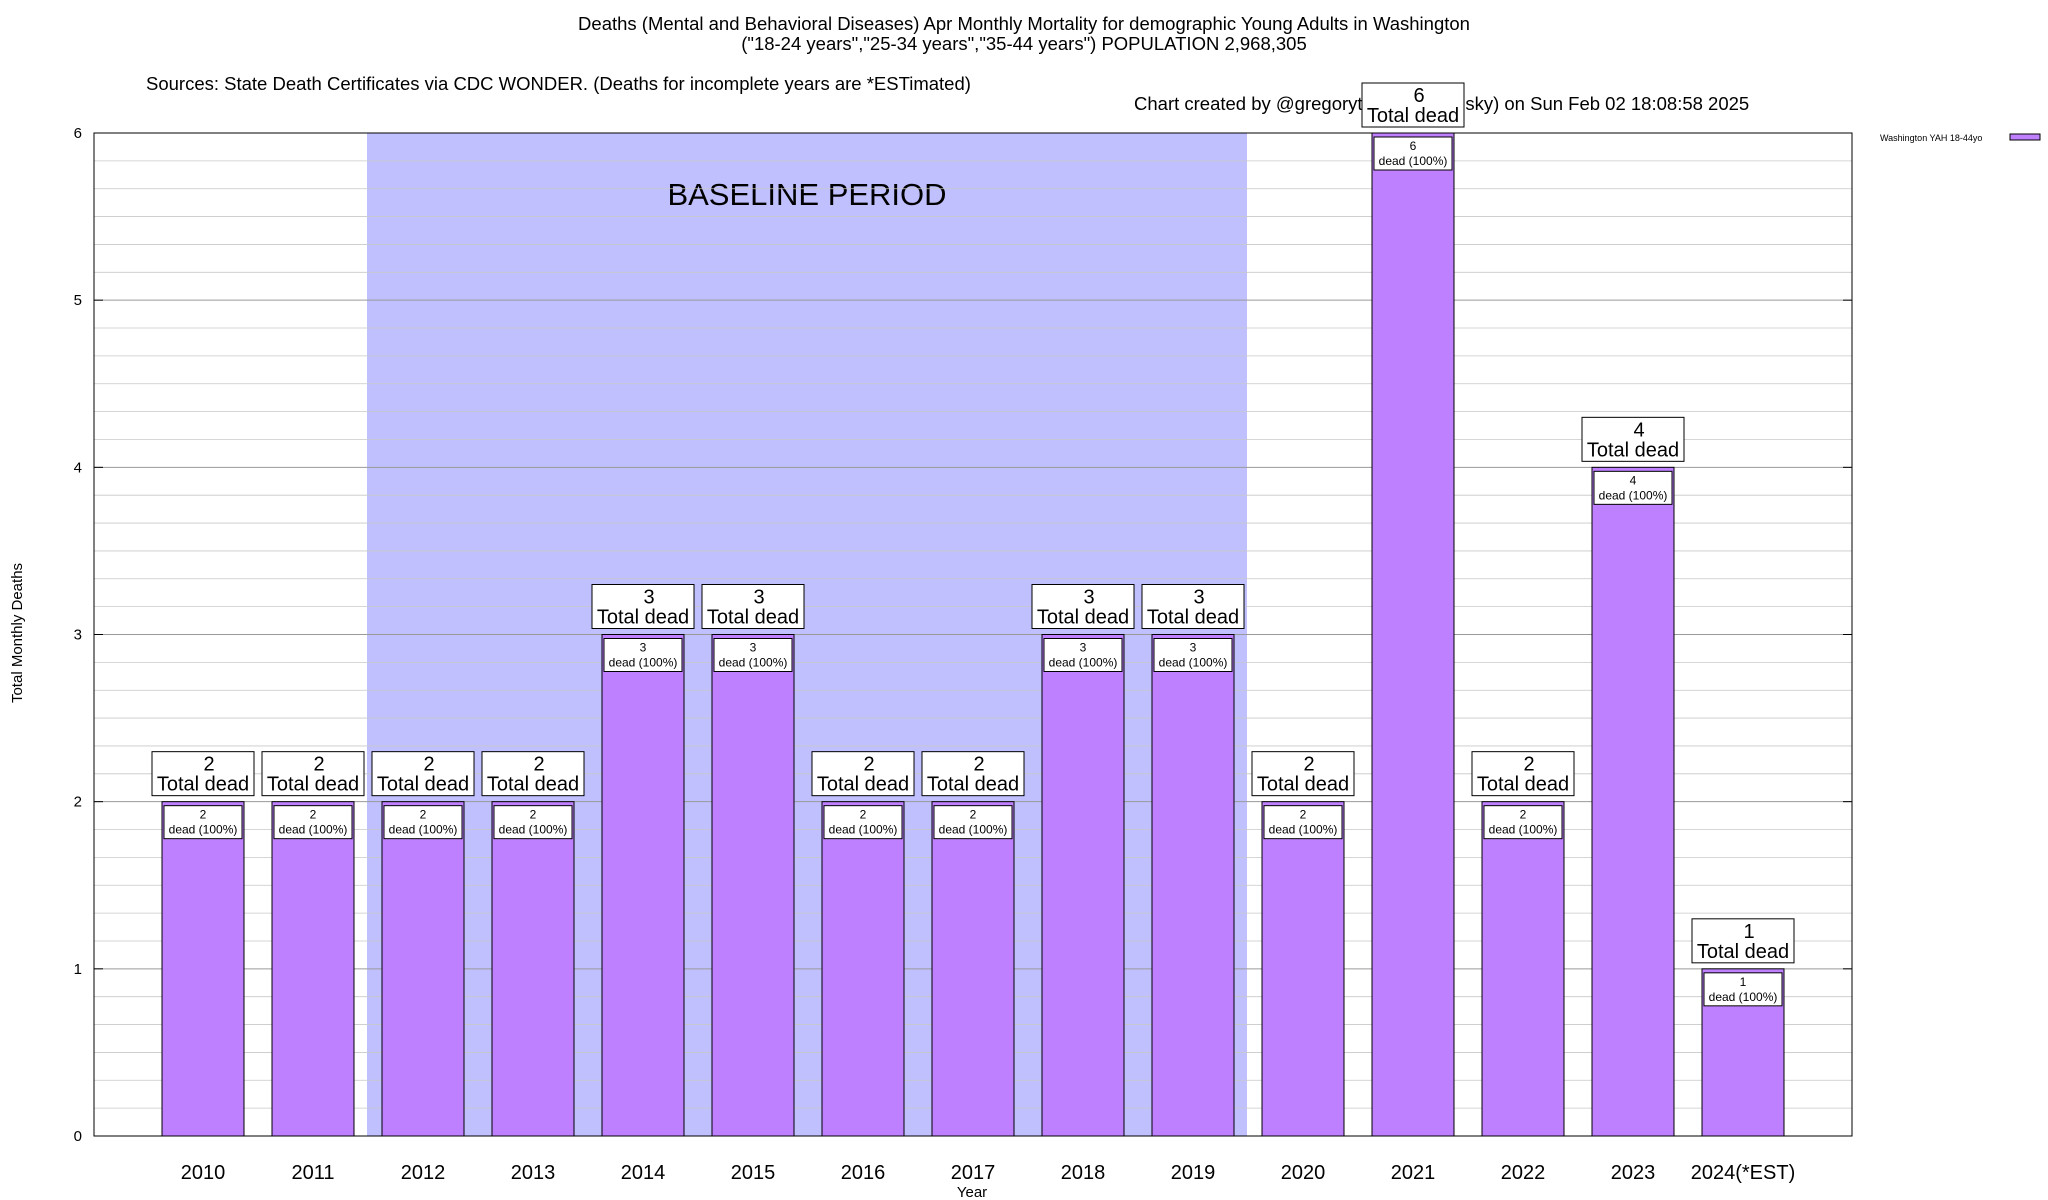  What do you see at coordinates (753, 1173) in the screenshot?
I see `x-tick-label: 2015` at bounding box center [753, 1173].